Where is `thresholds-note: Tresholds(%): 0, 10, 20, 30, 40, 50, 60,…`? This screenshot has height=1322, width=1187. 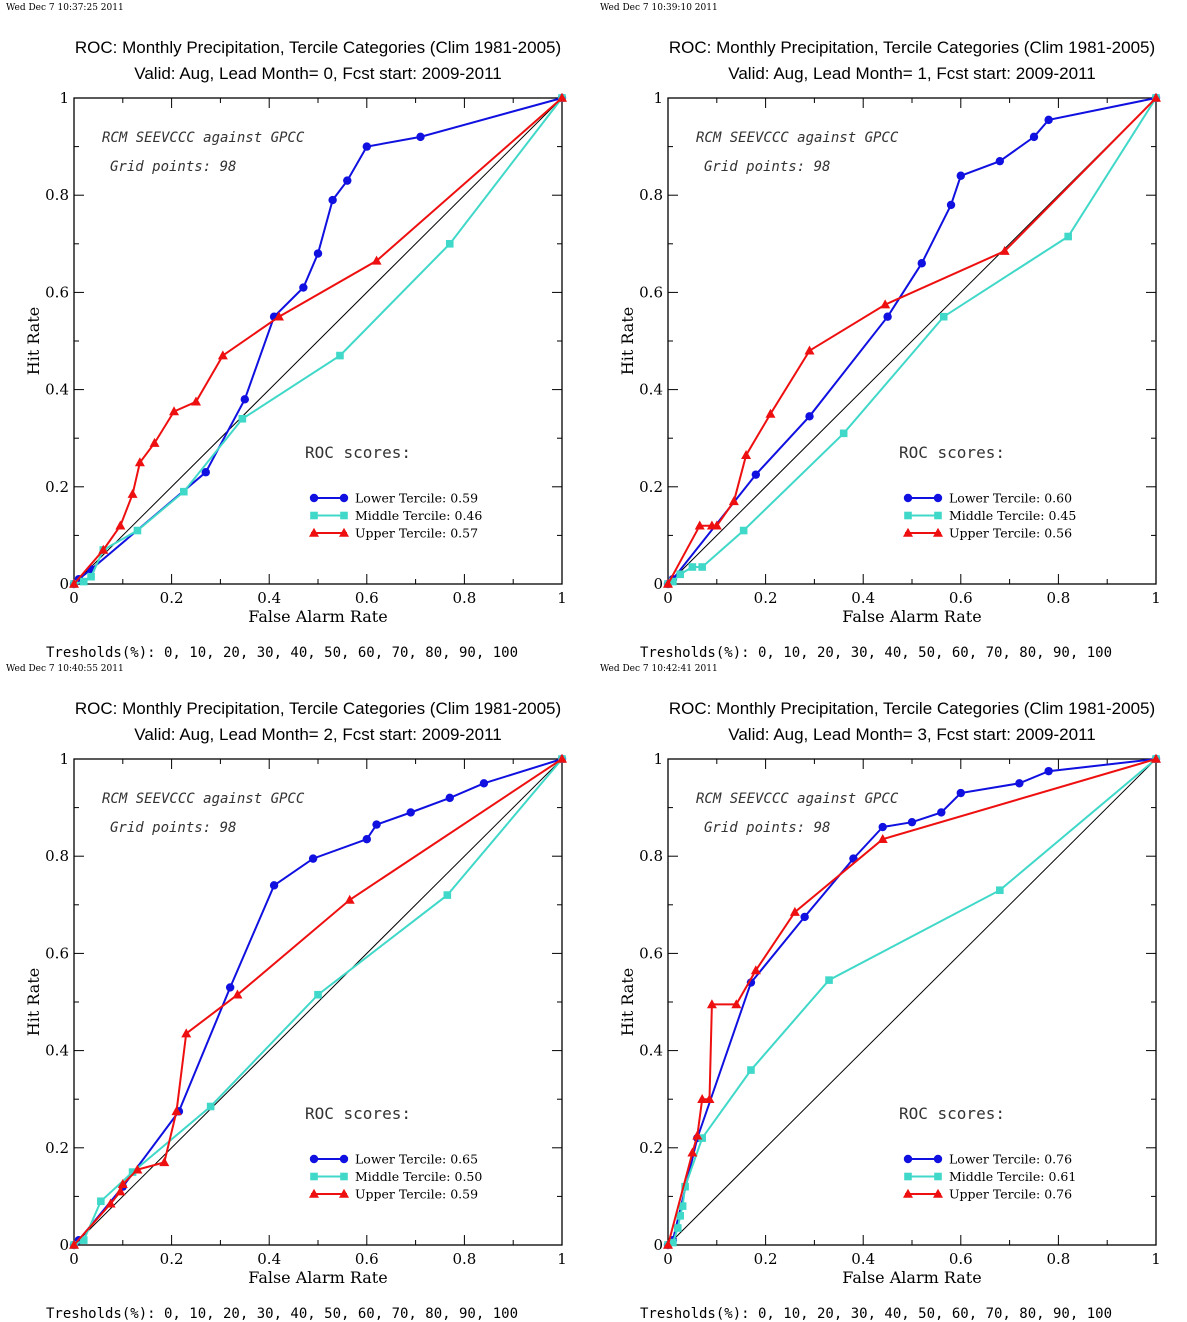
thresholds-note: Tresholds(%): 0, 10, 20, 30, 40, 50, 60,… is located at coordinates (876, 653).